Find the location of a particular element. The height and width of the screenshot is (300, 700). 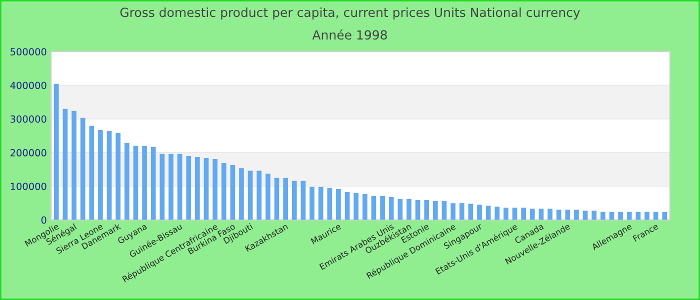

y-tick-label: 200000 is located at coordinates (28, 152).